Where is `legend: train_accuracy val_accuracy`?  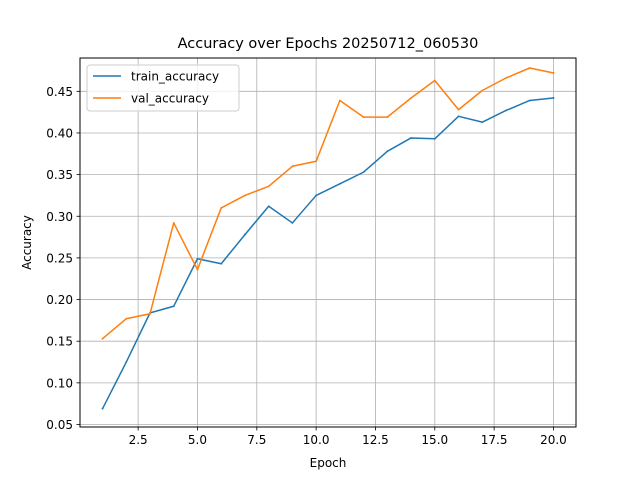
legend: train_accuracy val_accuracy is located at coordinates (163, 88).